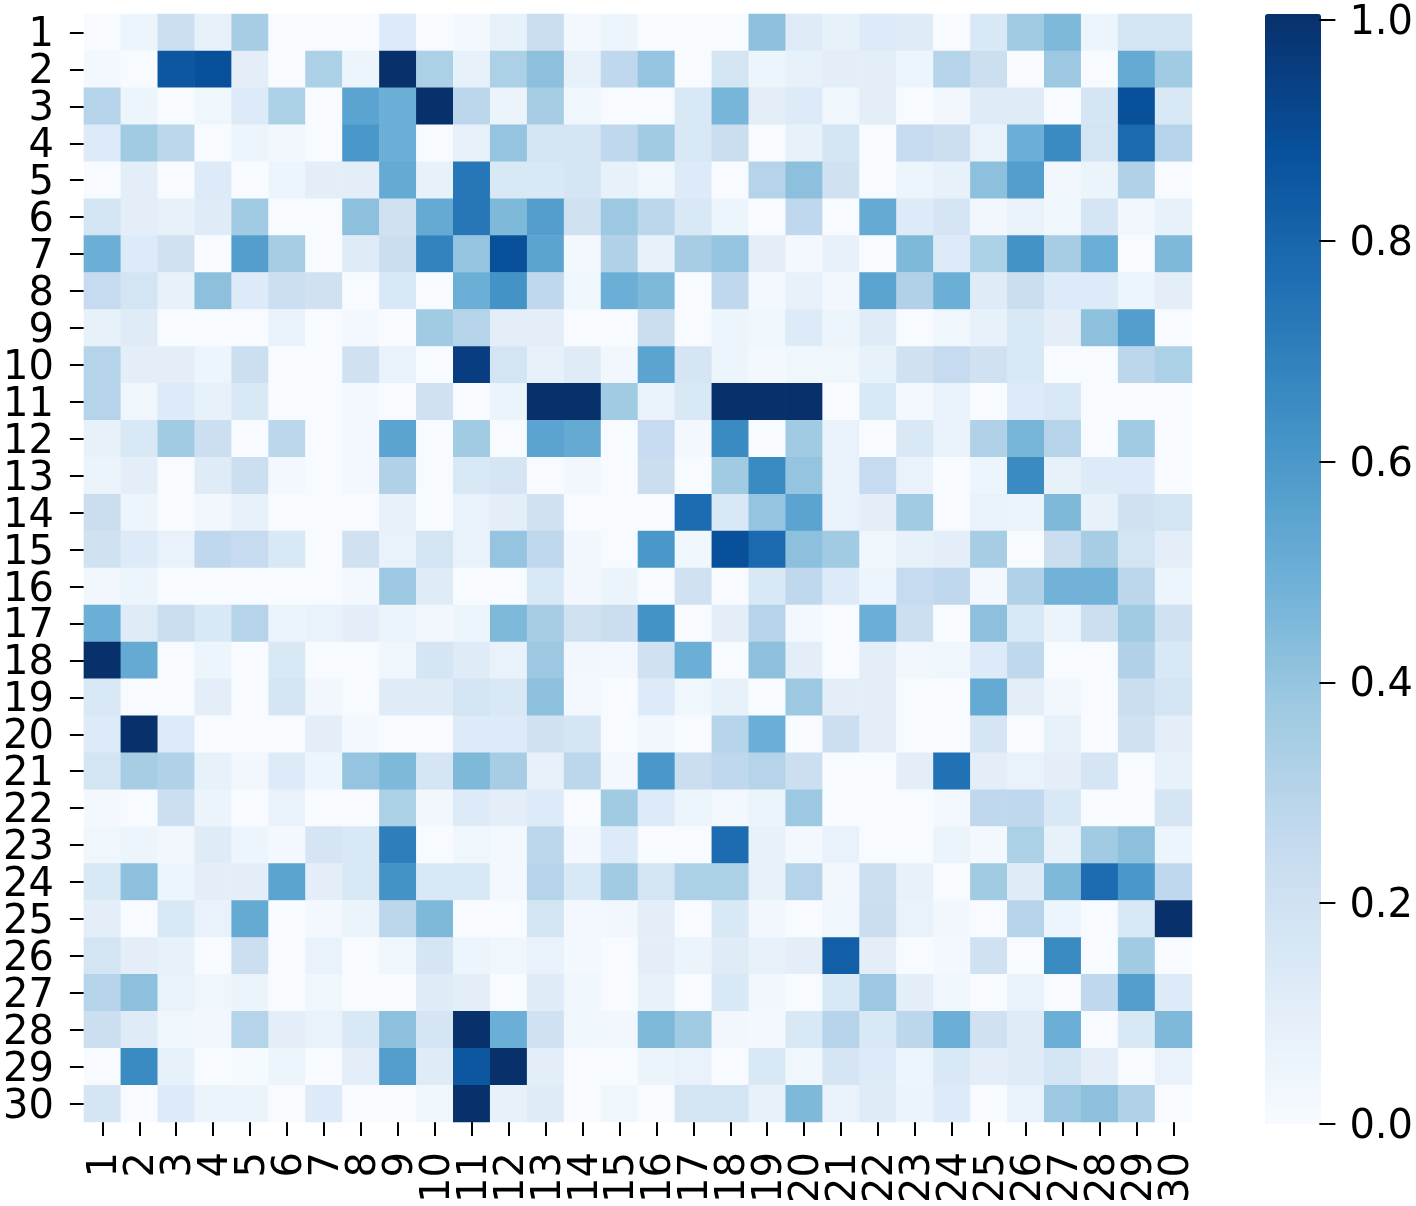  I want to click on color-bar-label: 0.0, so click(1381, 1124).